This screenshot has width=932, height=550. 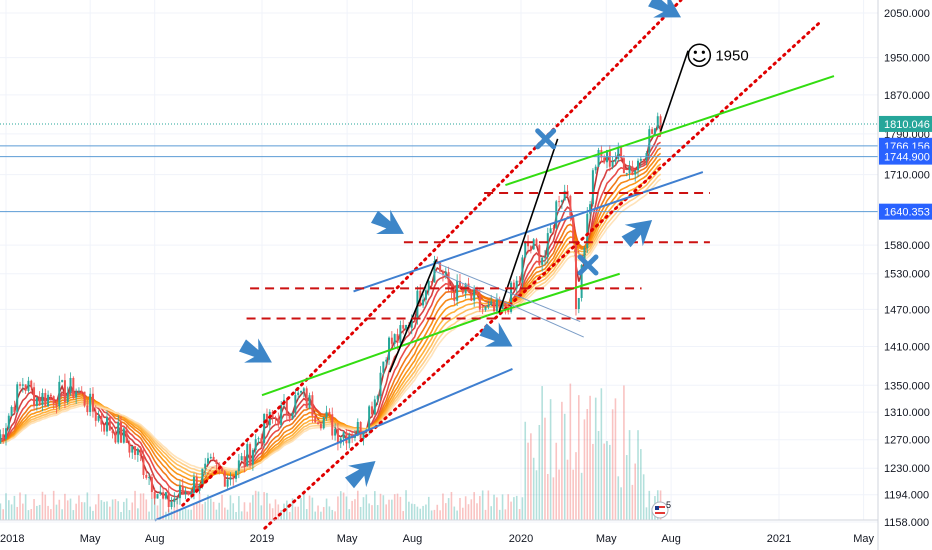 I want to click on time-tick-label: 2021, so click(x=779, y=539).